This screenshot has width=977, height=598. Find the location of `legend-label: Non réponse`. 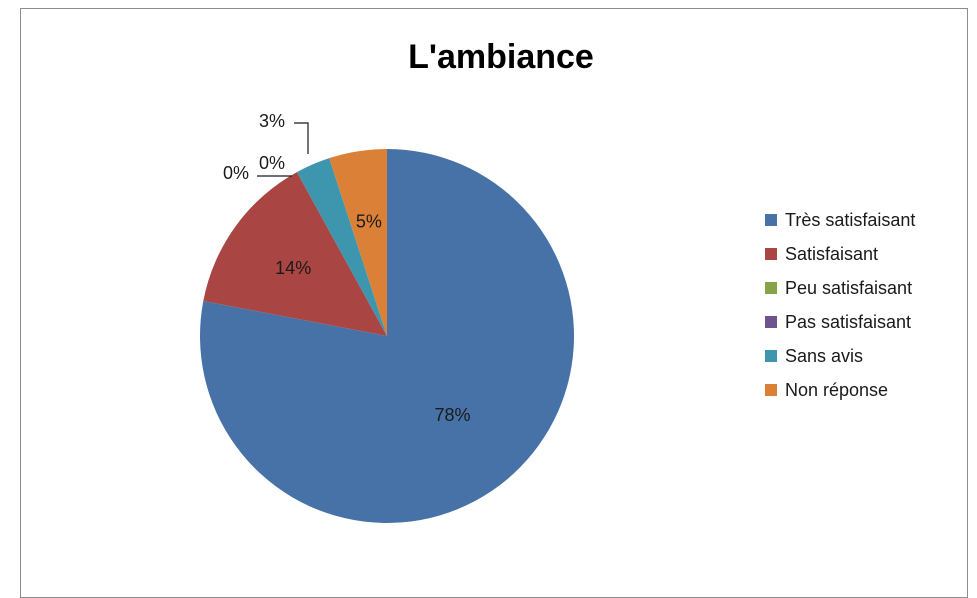

legend-label: Non réponse is located at coordinates (837, 389).